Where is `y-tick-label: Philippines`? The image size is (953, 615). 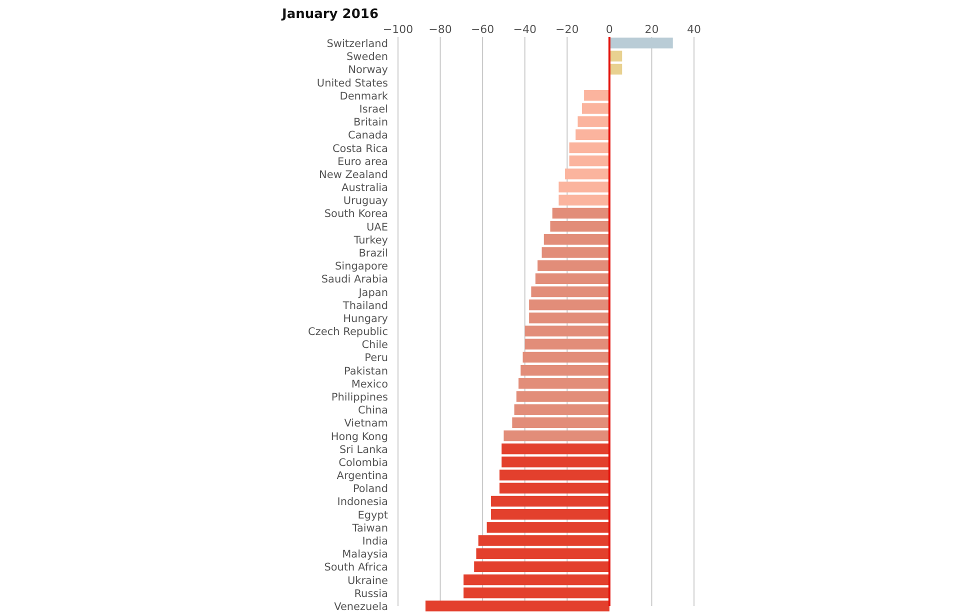
y-tick-label: Philippines is located at coordinates (359, 398).